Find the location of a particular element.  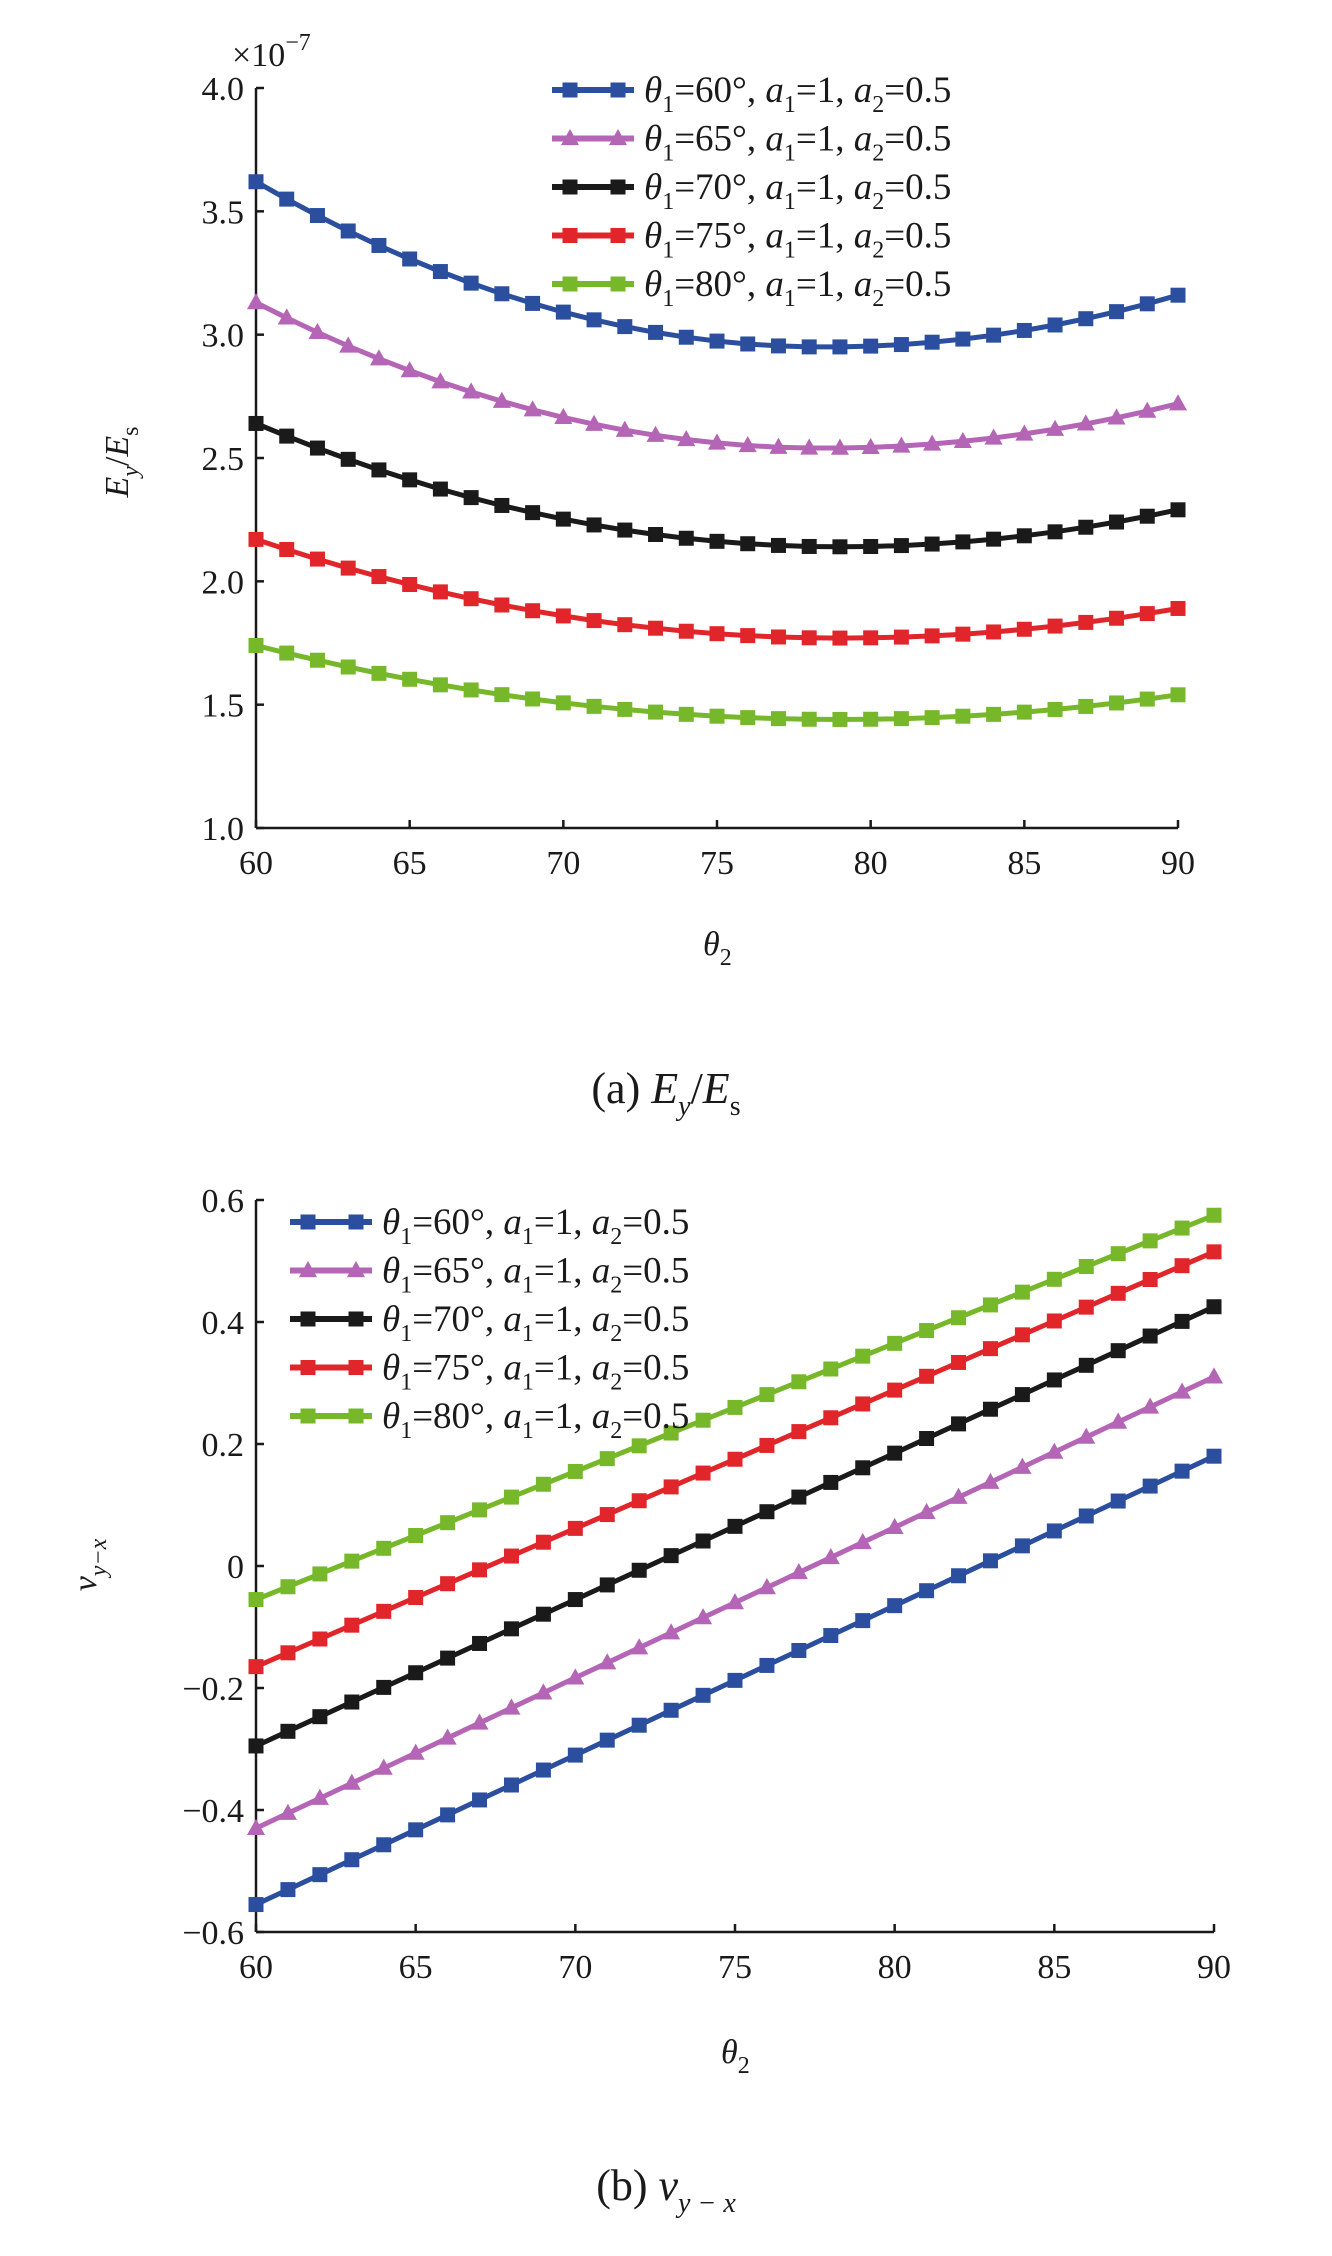

y-axis-label: Ey/Es is located at coordinates (121, 462).